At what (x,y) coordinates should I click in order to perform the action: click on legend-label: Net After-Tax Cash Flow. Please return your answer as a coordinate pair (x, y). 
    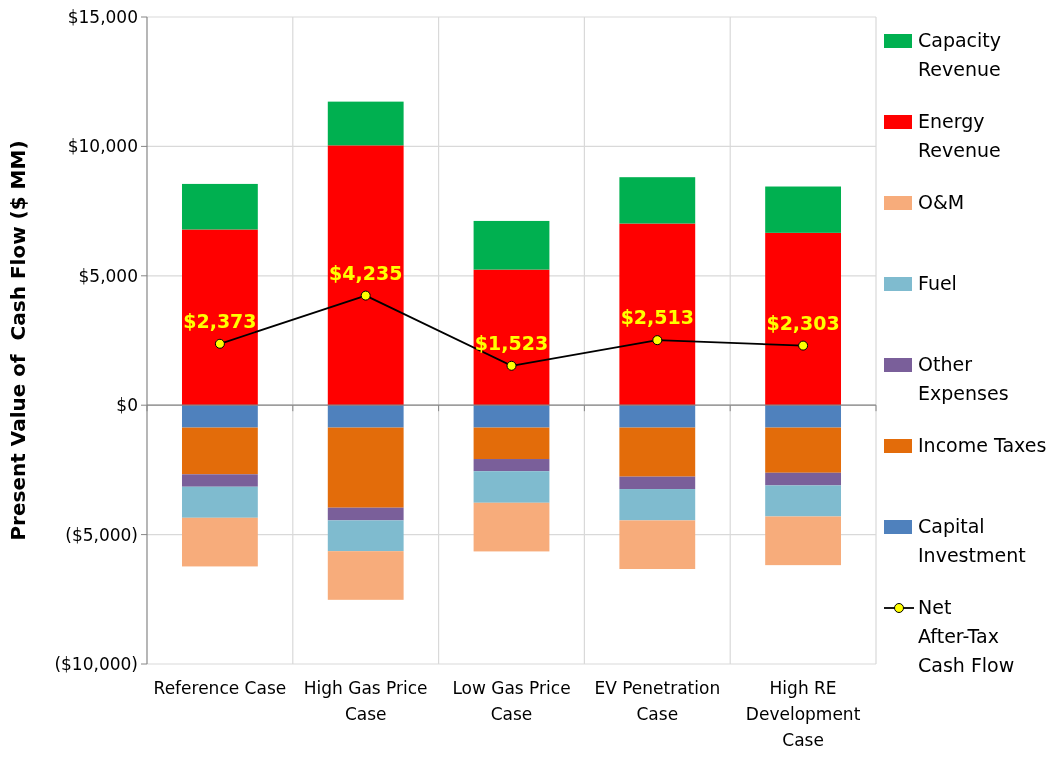
    Looking at the image, I should click on (966, 636).